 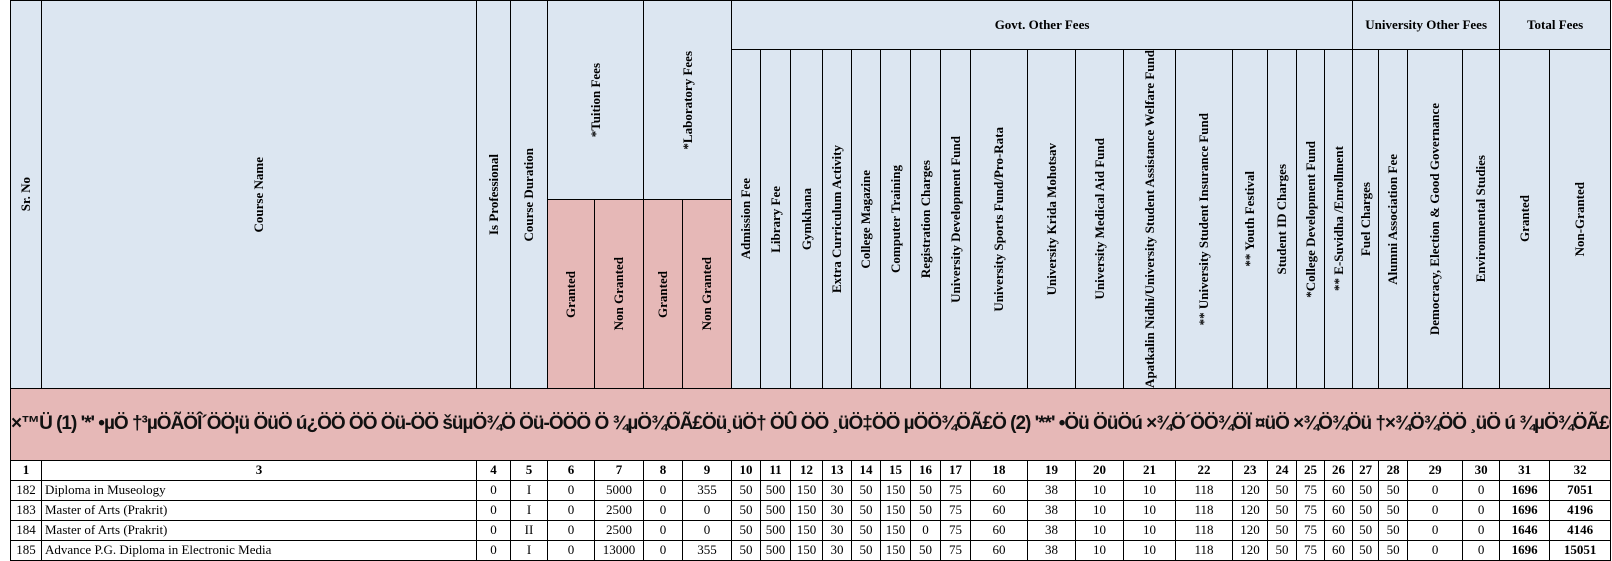 What do you see at coordinates (1250, 530) in the screenshot?
I see `cell: 120` at bounding box center [1250, 530].